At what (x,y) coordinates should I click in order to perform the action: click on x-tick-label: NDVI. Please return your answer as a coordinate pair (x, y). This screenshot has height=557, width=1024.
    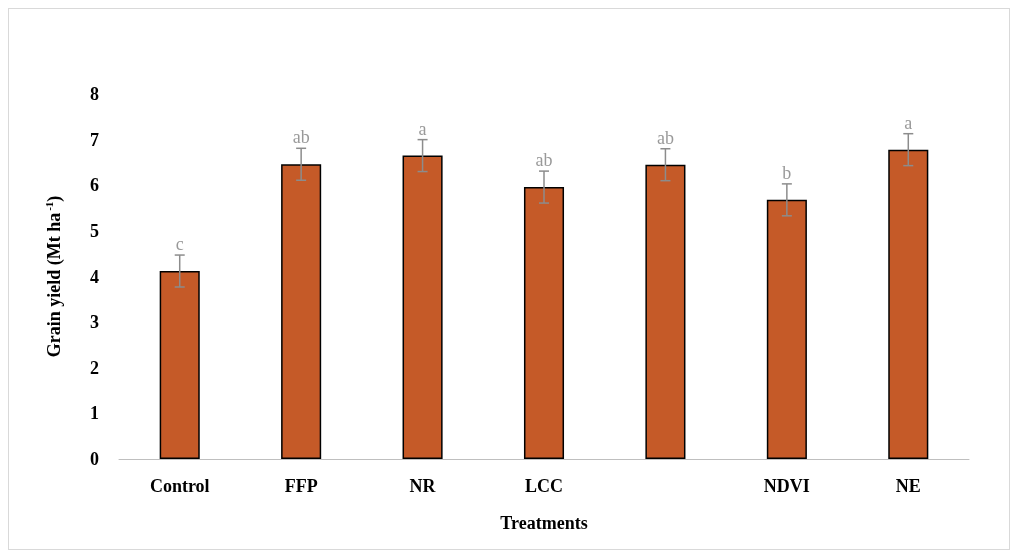
    Looking at the image, I should click on (786, 486).